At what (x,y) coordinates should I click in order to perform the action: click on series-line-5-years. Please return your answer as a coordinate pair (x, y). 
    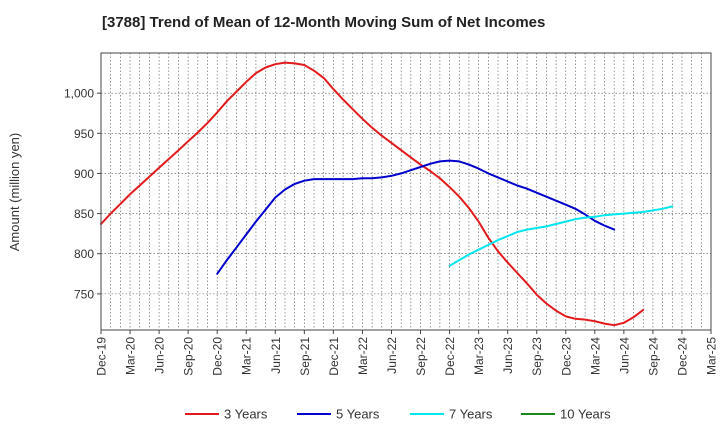
    Looking at the image, I should click on (416, 217).